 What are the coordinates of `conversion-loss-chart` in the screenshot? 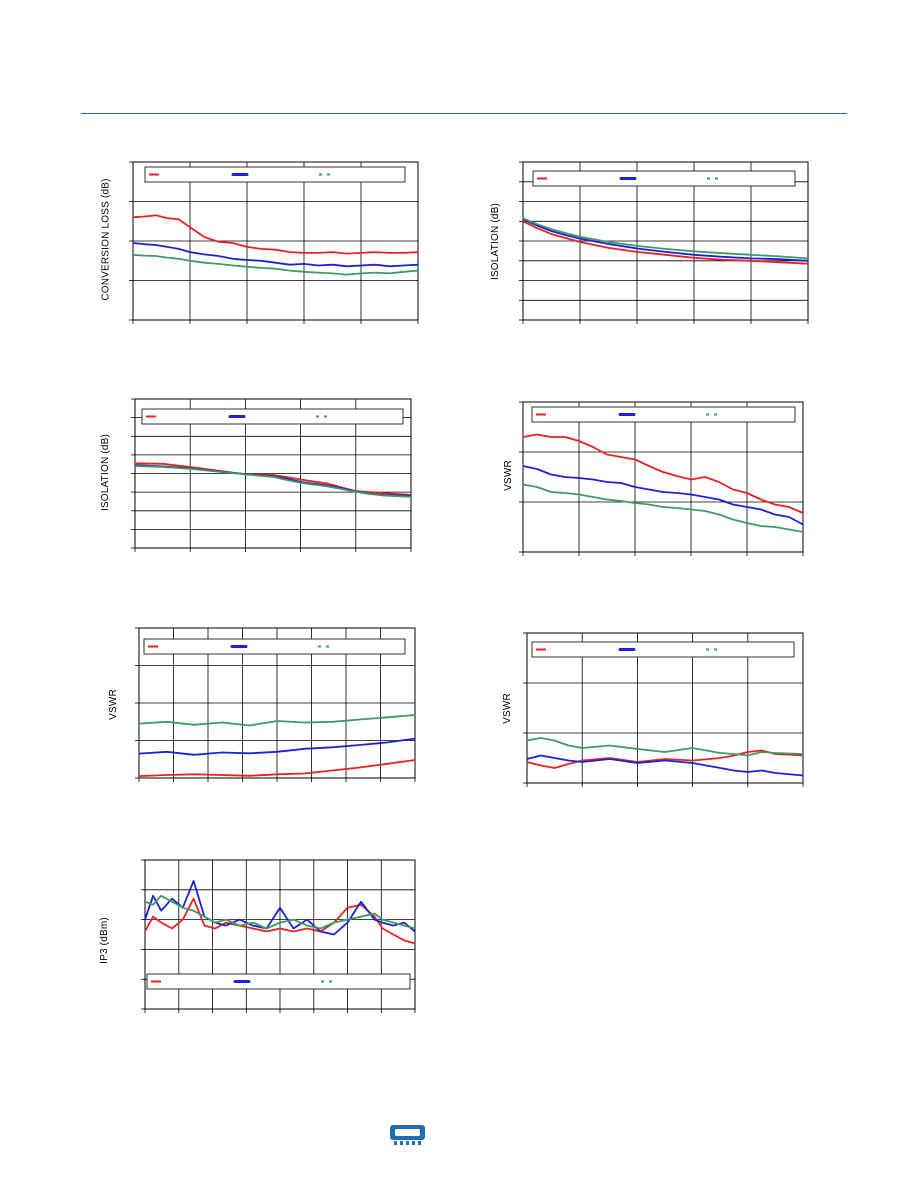 It's located at (274, 242).